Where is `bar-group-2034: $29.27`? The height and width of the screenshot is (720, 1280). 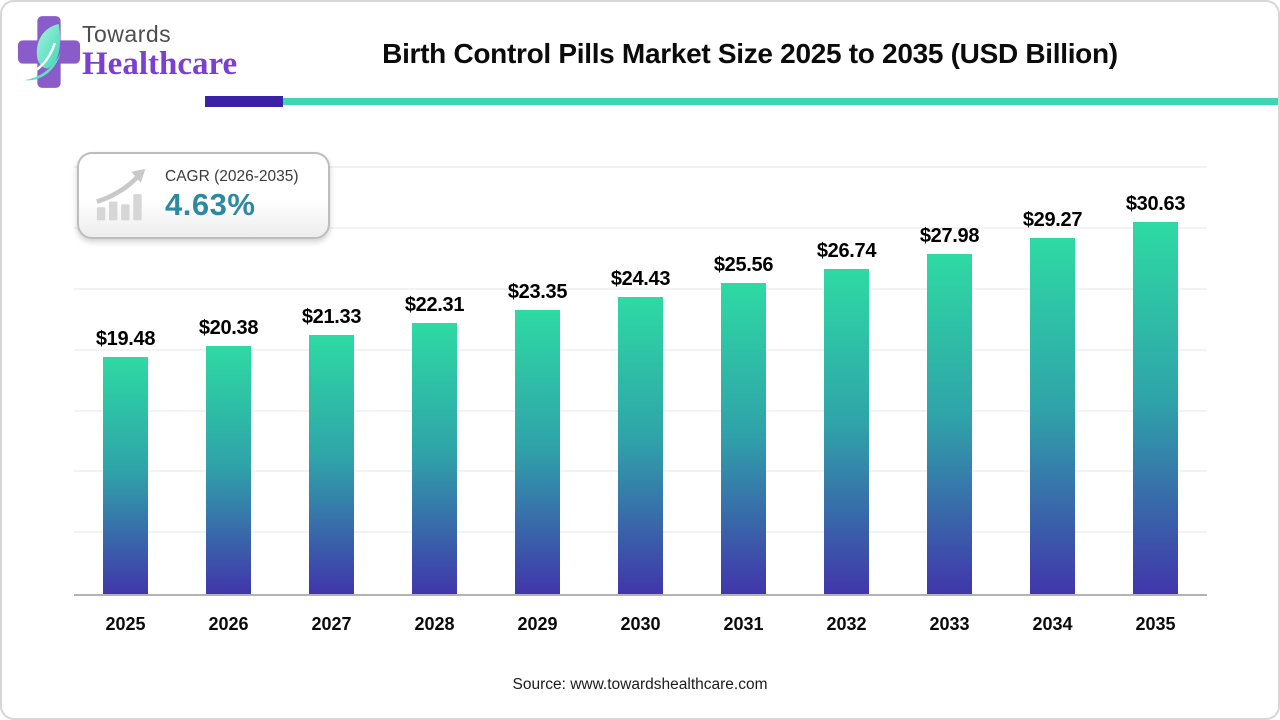 bar-group-2034: $29.27 is located at coordinates (1052, 363).